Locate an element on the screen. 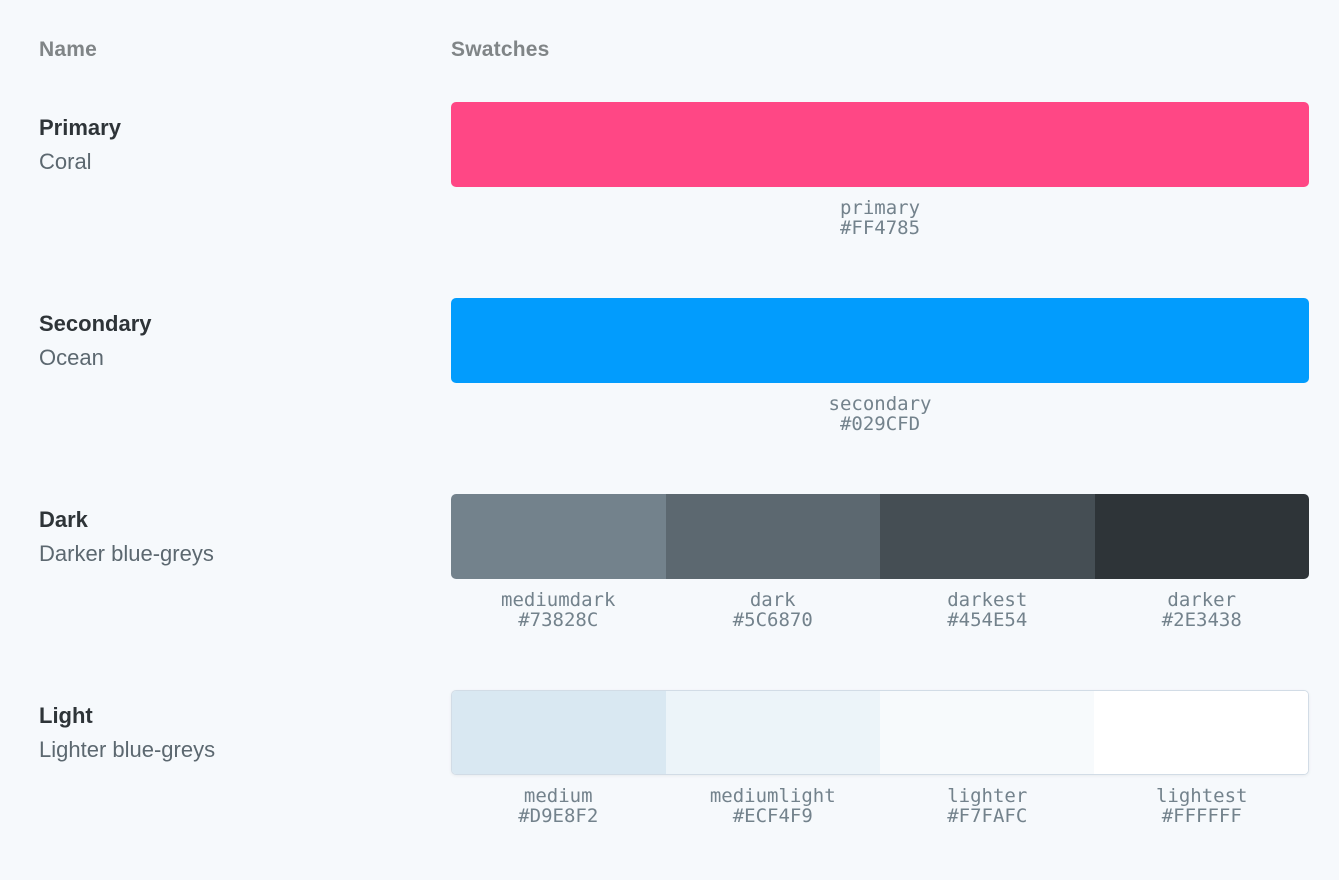  swatch-hex: #FFFFFF is located at coordinates (1201, 816).